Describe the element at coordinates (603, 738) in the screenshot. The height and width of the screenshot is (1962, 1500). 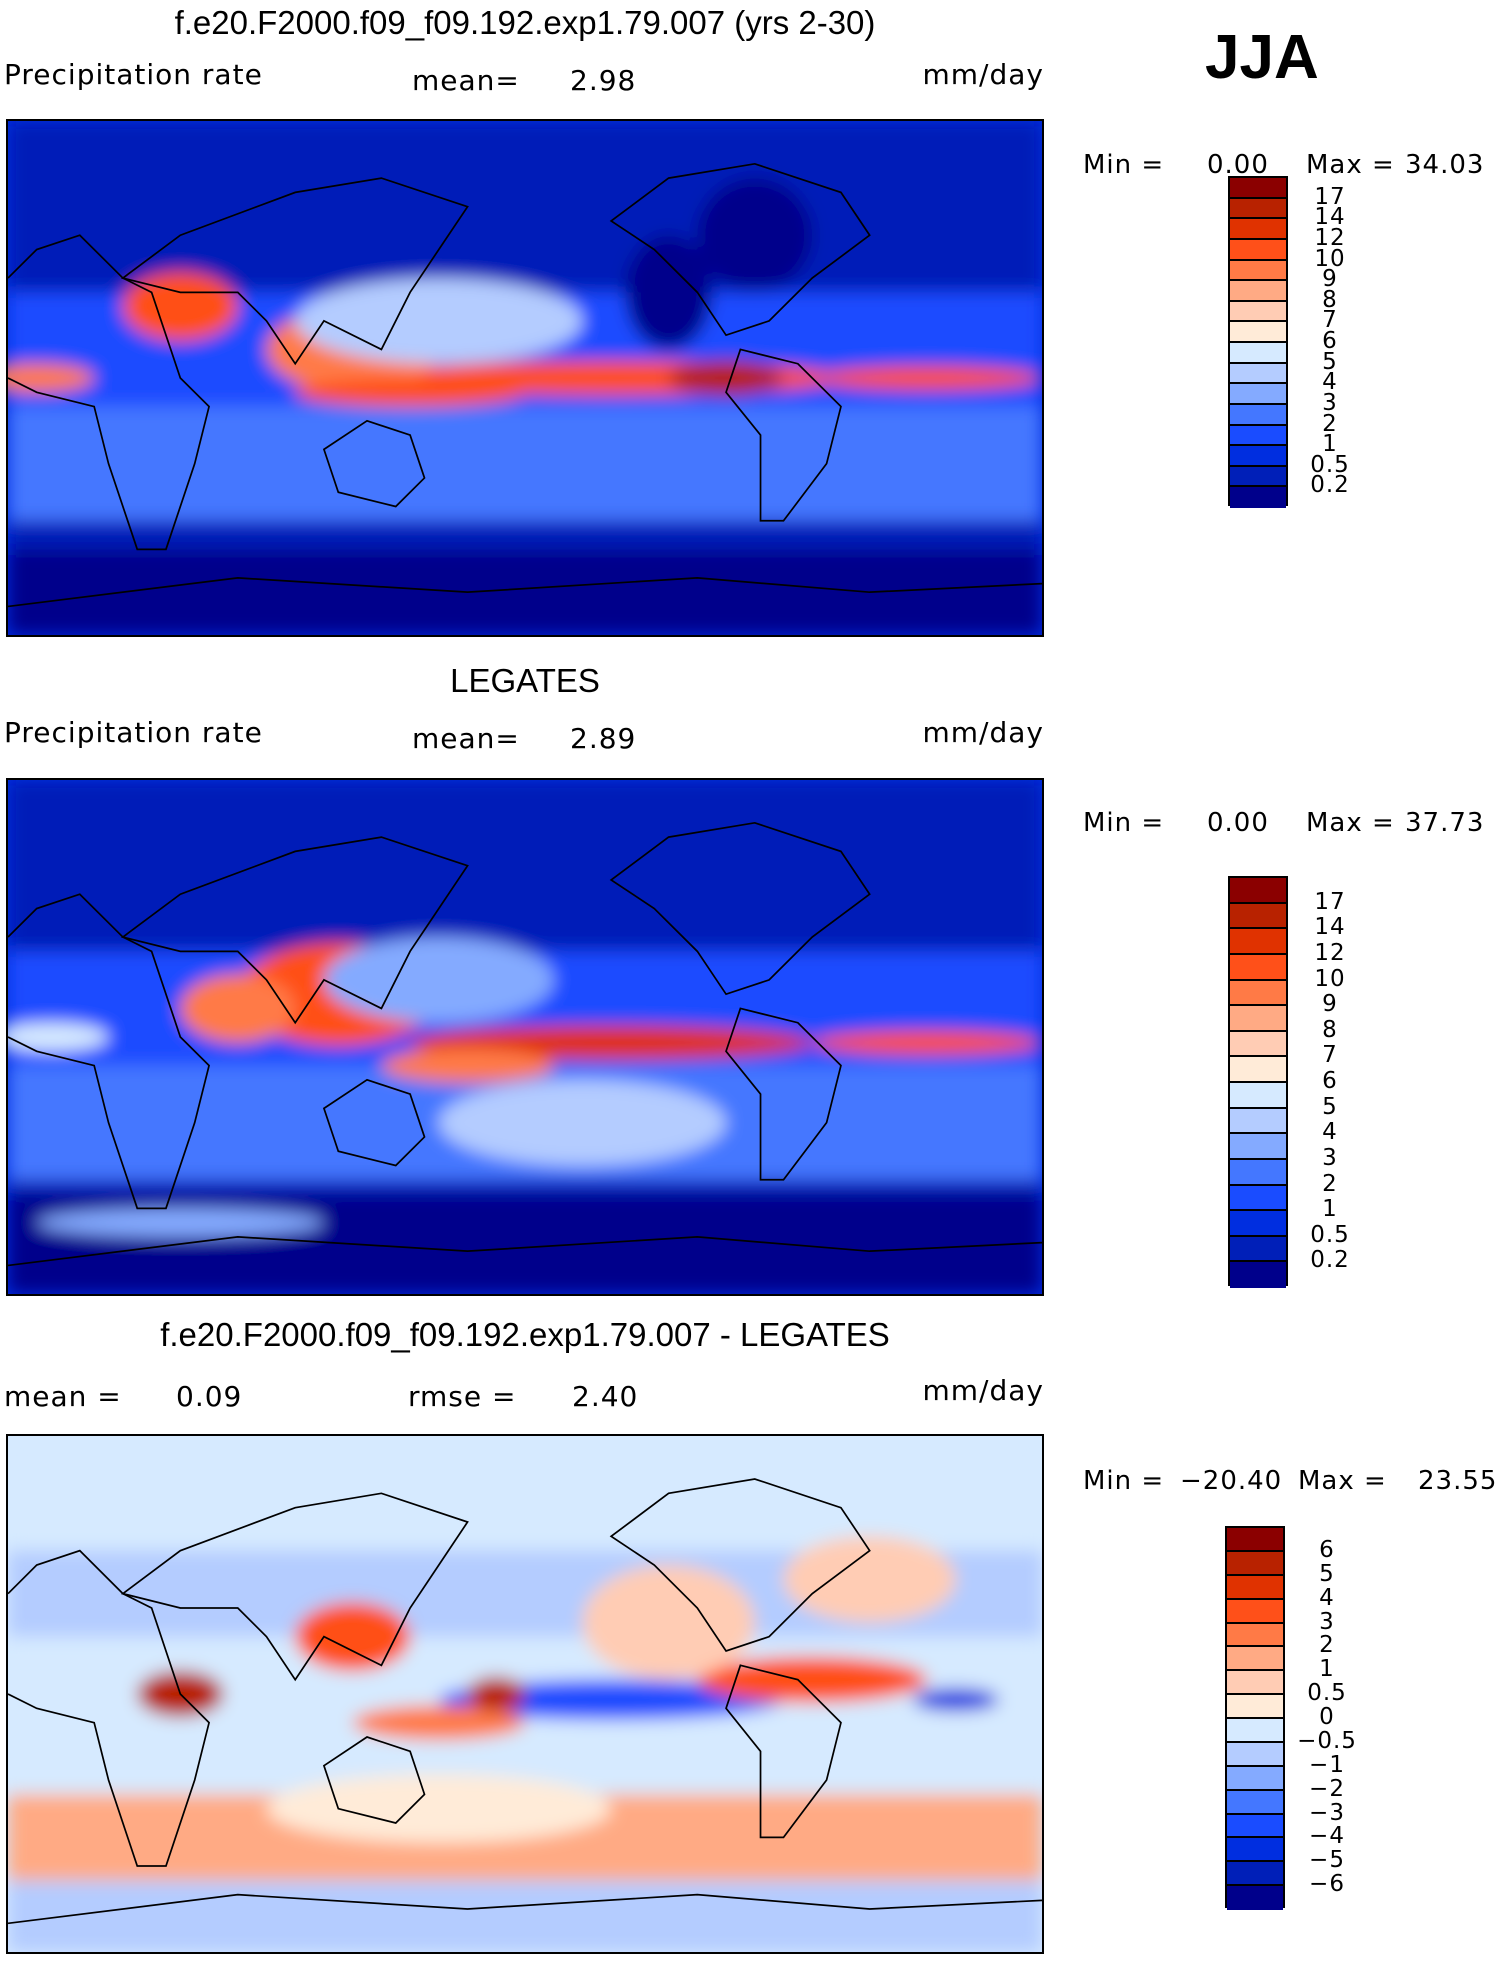
I see `panel2-mean: 2.89` at that location.